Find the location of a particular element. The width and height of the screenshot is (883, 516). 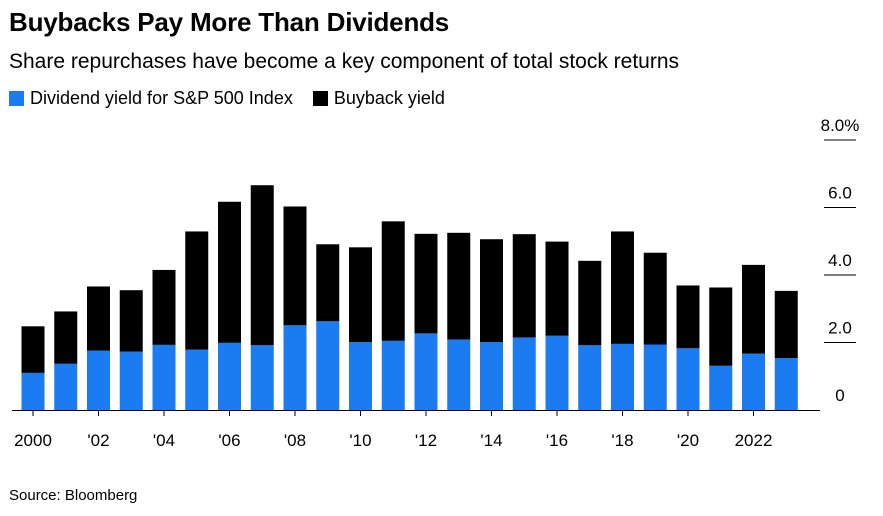

bar-dividend-2018 is located at coordinates (622, 376).